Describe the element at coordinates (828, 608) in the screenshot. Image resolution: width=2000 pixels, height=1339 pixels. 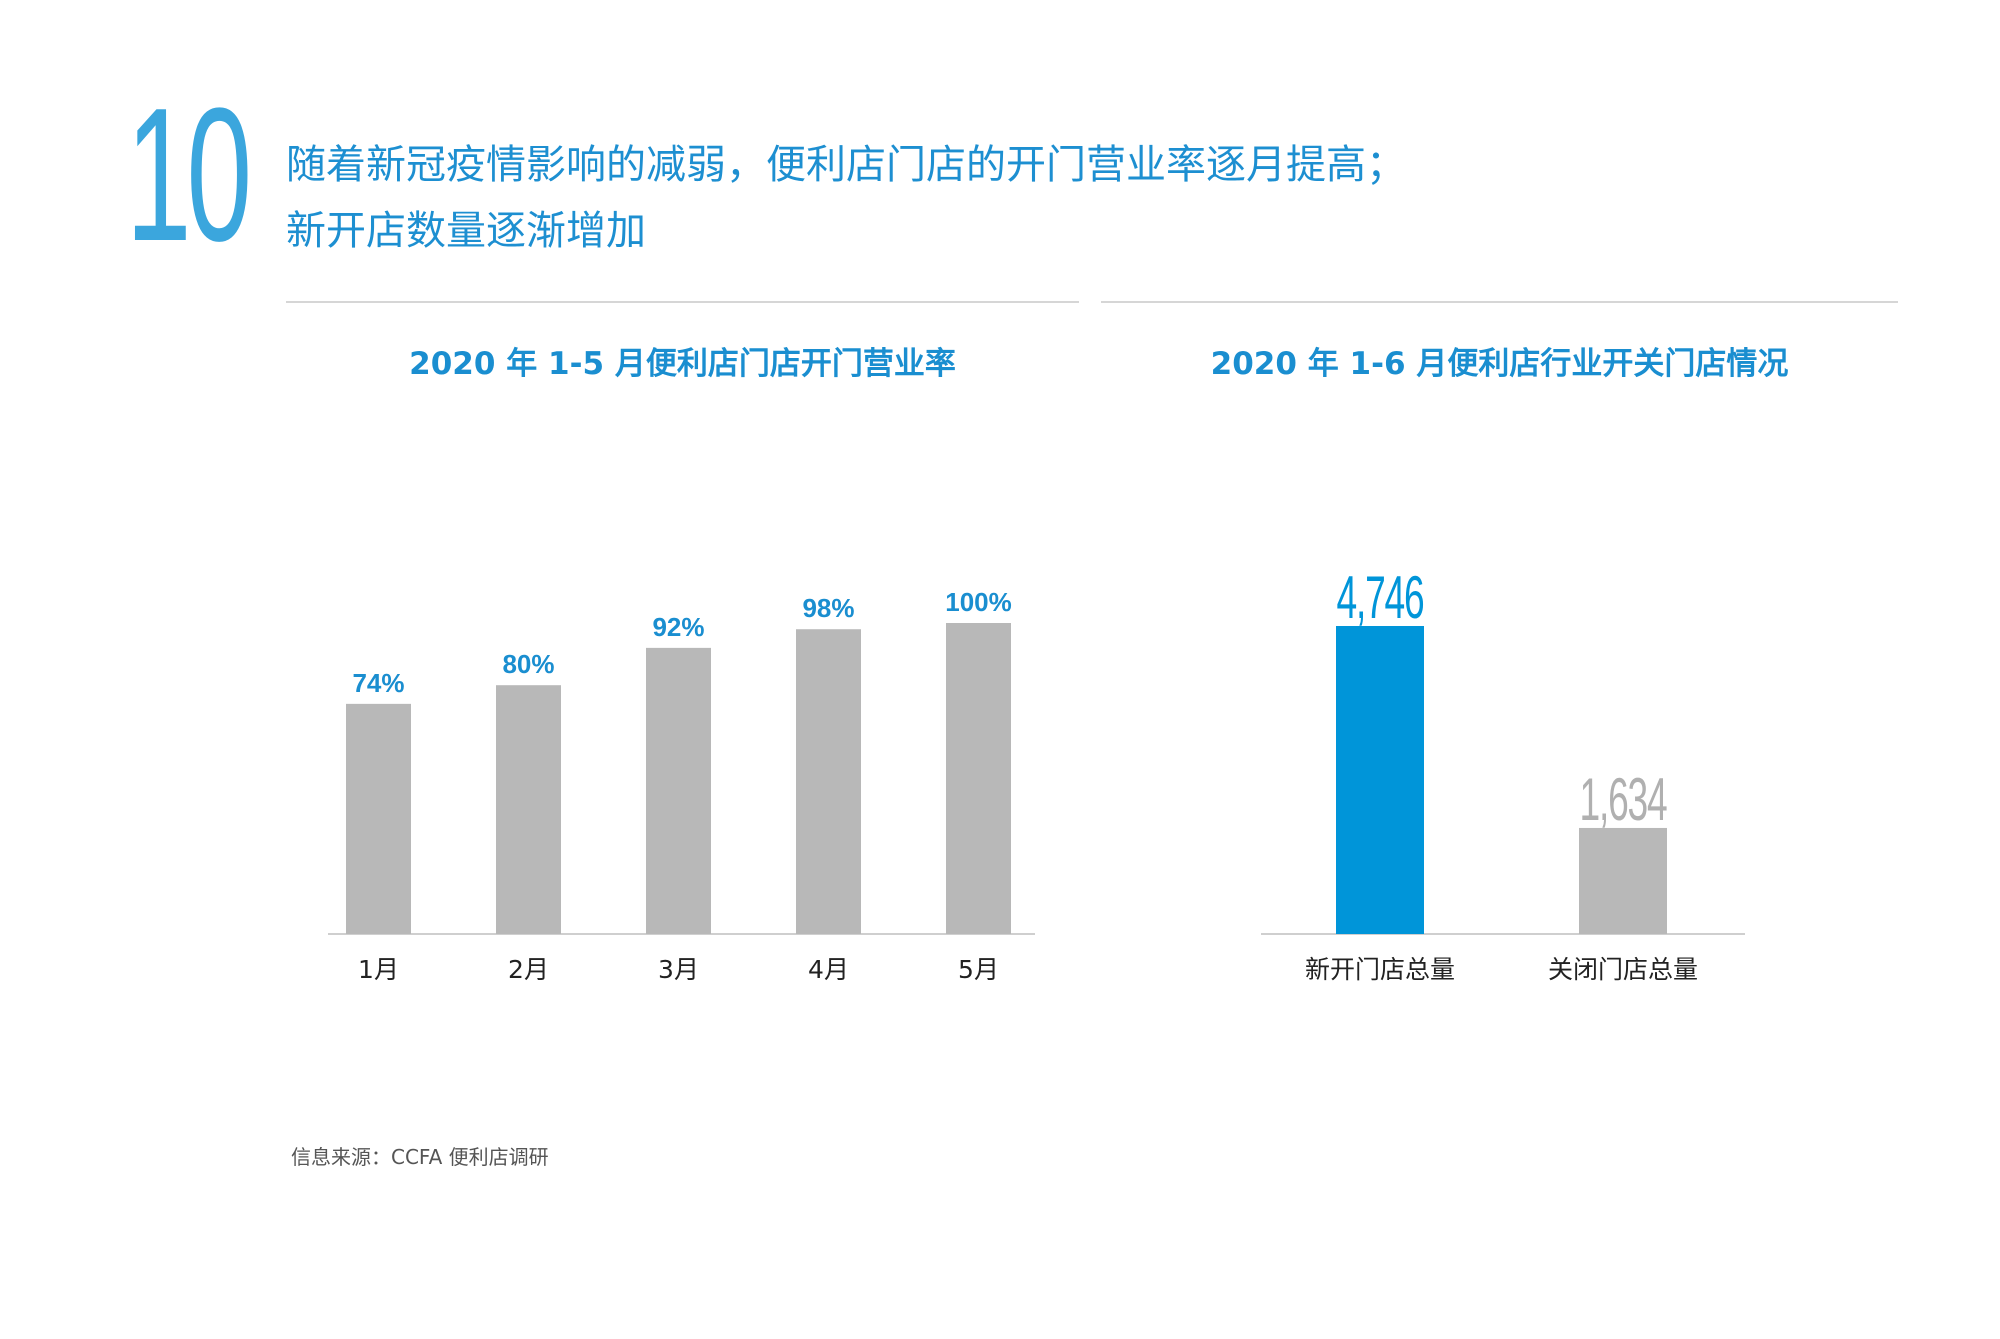
I see `chart-1-data-label: 98%` at that location.